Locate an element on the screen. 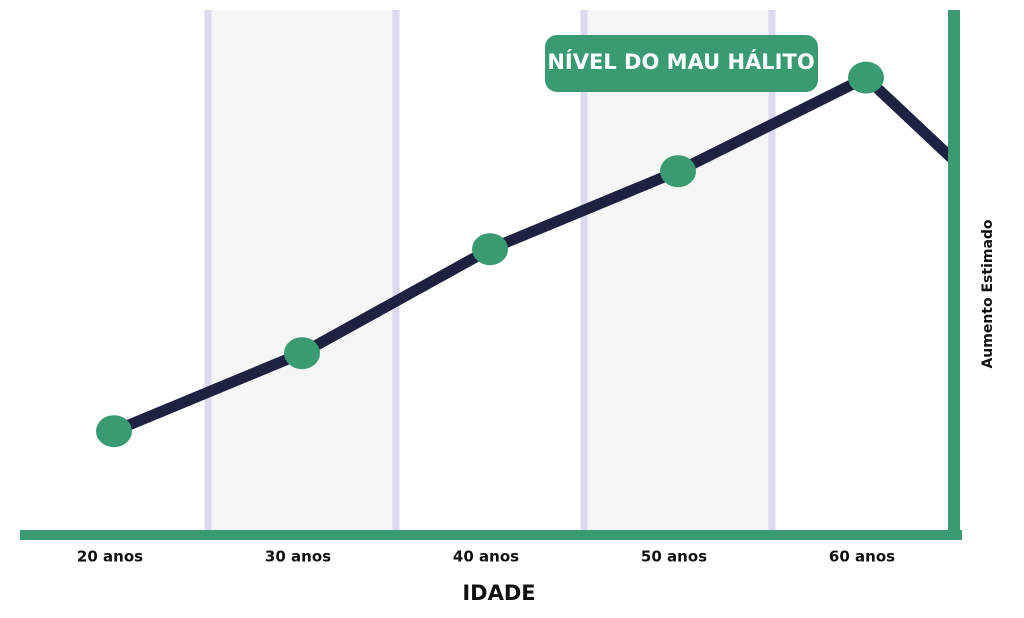  x-tick-label: 40 anos is located at coordinates (486, 557).